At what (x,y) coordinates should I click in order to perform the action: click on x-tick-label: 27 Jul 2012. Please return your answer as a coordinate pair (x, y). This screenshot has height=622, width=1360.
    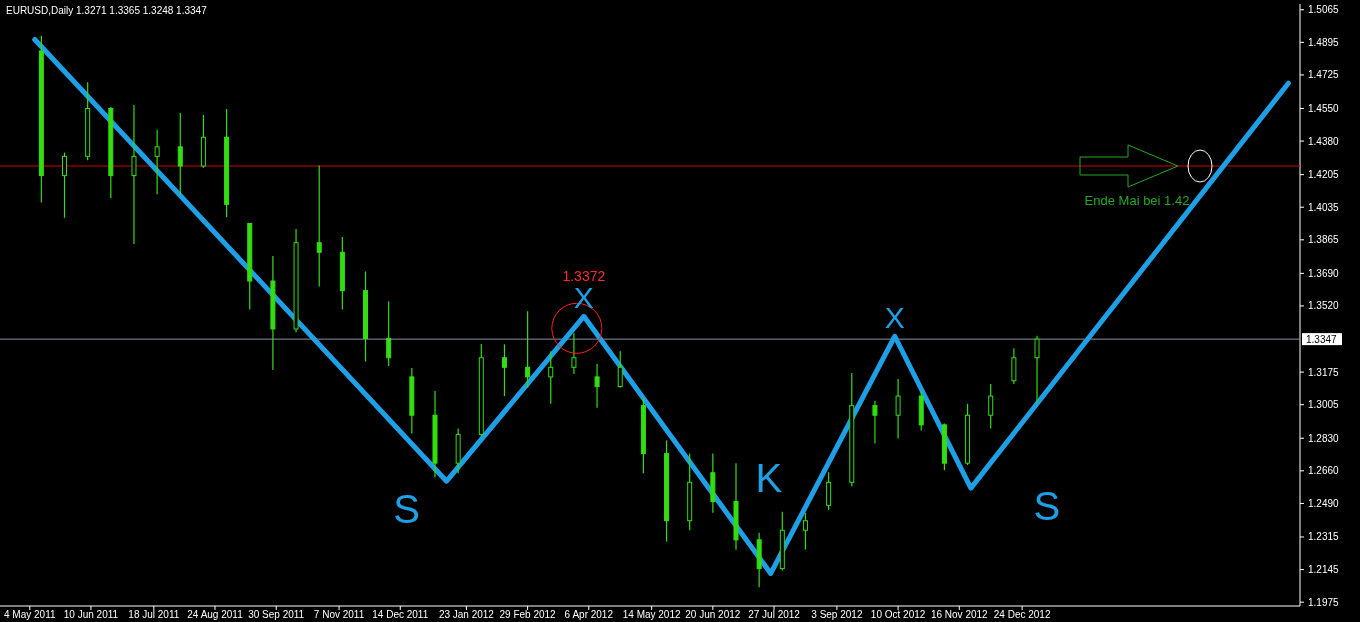
    Looking at the image, I should click on (774, 614).